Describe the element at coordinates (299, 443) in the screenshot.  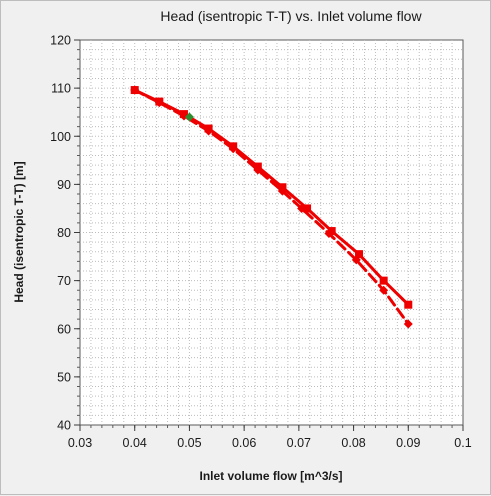
I see `x-tick-label: 0.07` at that location.